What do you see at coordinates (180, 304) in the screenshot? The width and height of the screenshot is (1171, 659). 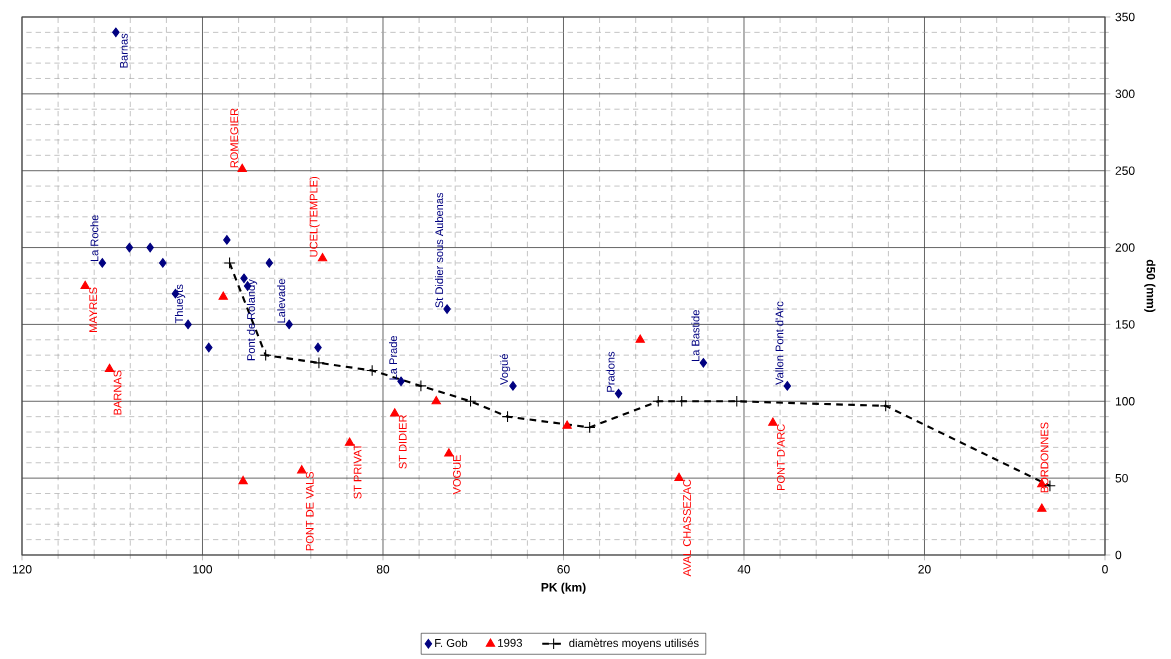 I see `annotation: Thueyts` at bounding box center [180, 304].